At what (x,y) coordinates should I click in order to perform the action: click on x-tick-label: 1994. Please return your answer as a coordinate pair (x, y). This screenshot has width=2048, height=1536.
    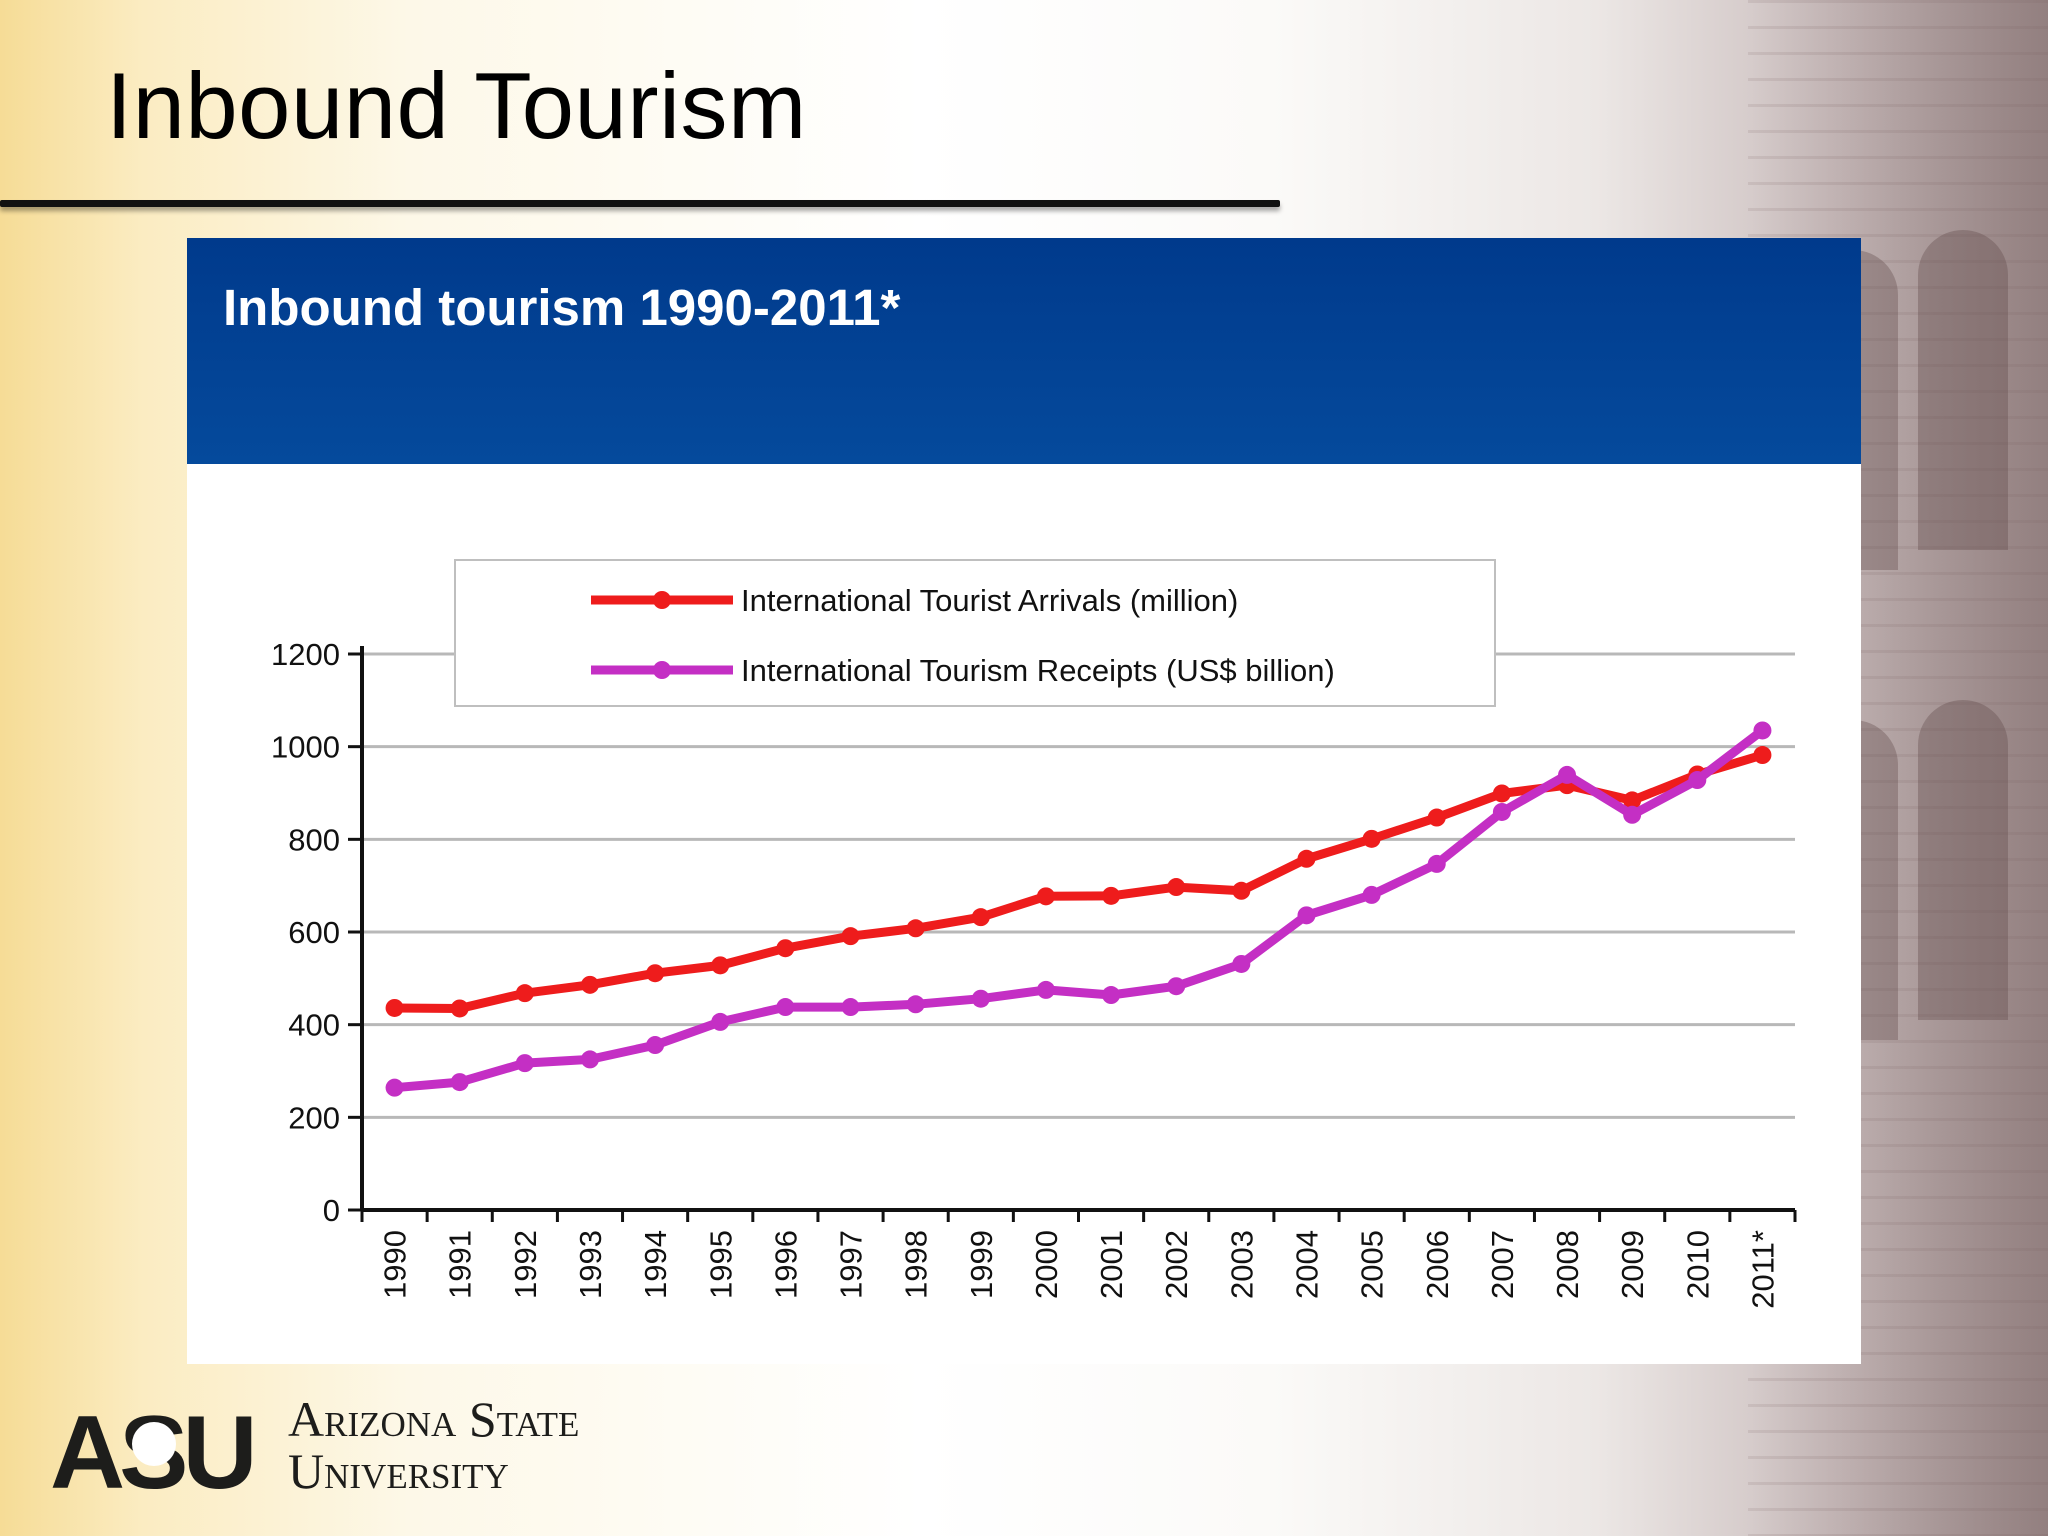
    Looking at the image, I should click on (655, 1264).